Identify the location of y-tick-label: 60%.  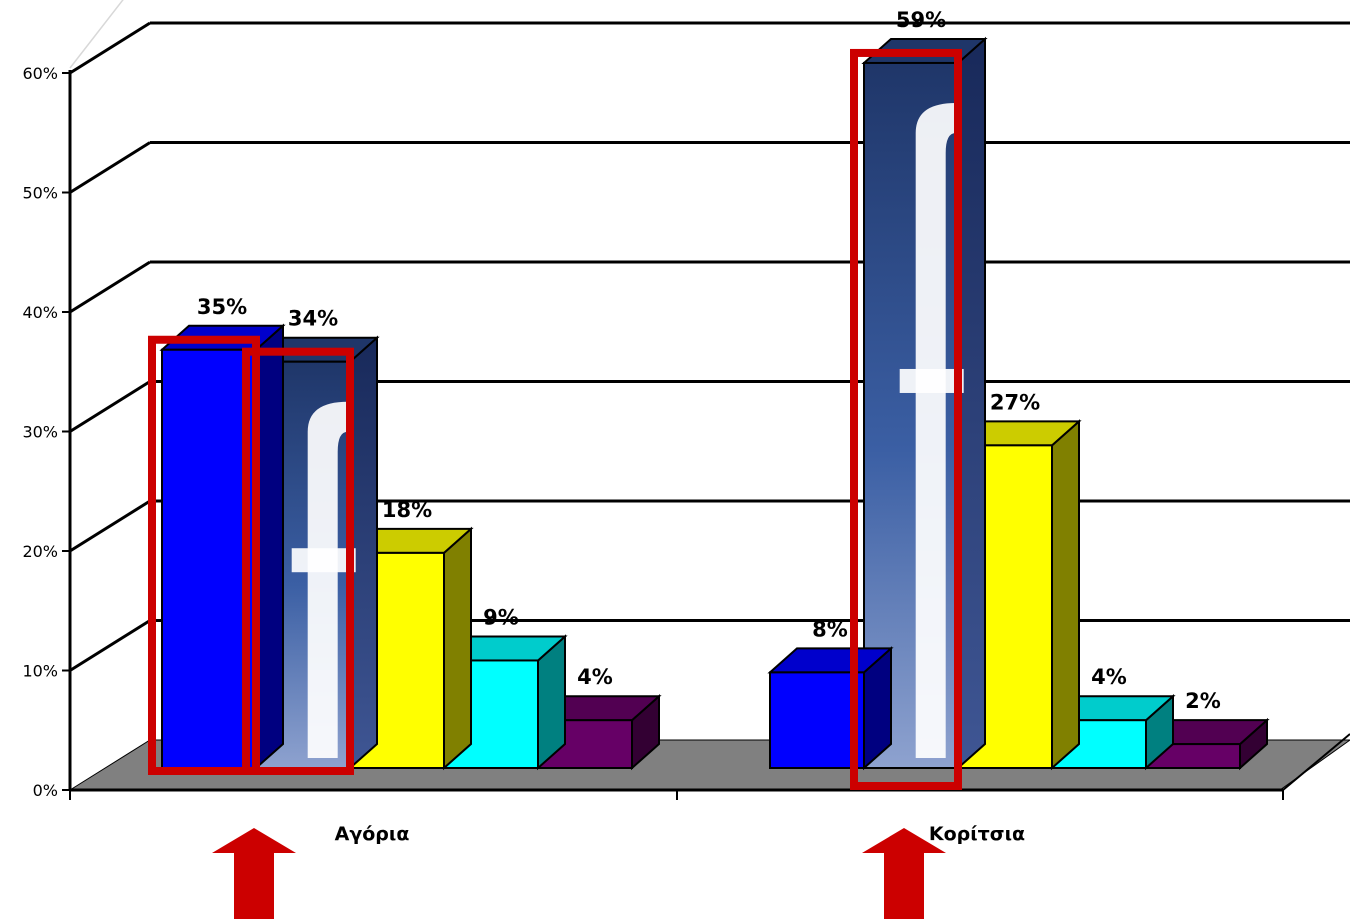
(40, 73).